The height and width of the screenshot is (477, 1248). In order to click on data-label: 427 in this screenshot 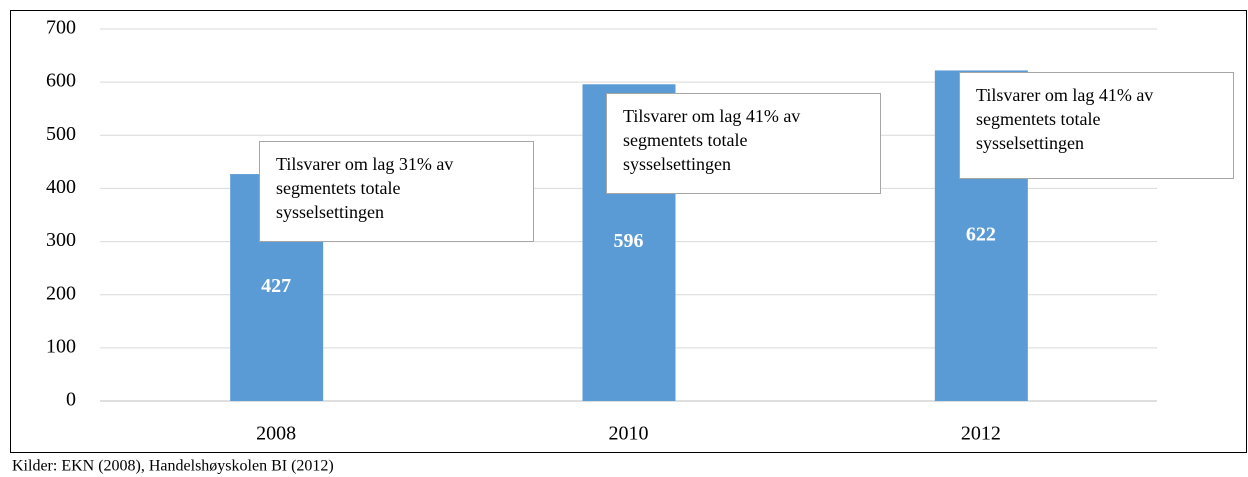, I will do `click(276, 286)`.